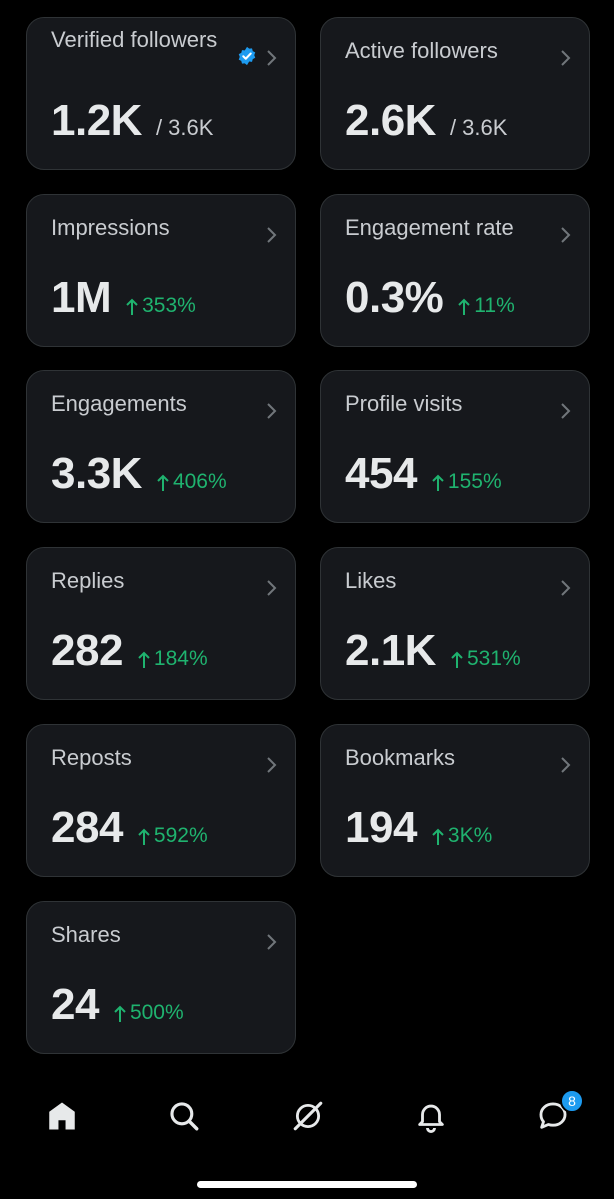  Describe the element at coordinates (91, 757) in the screenshot. I see `card-title: Reposts` at that location.